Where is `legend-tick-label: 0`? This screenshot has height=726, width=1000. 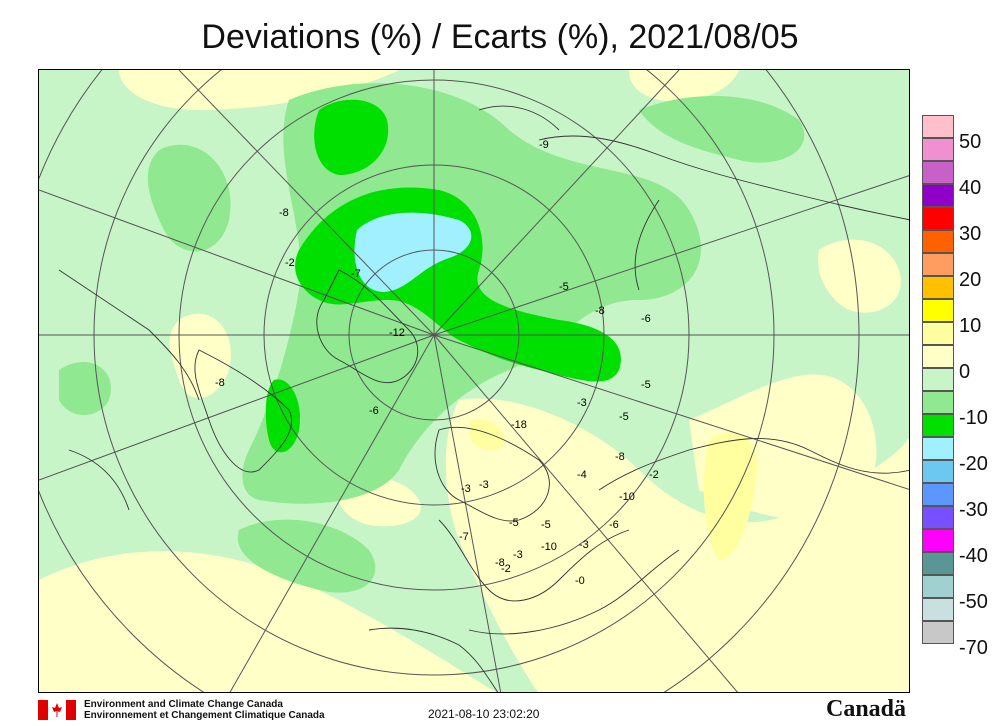
legend-tick-label: 0 is located at coordinates (965, 372).